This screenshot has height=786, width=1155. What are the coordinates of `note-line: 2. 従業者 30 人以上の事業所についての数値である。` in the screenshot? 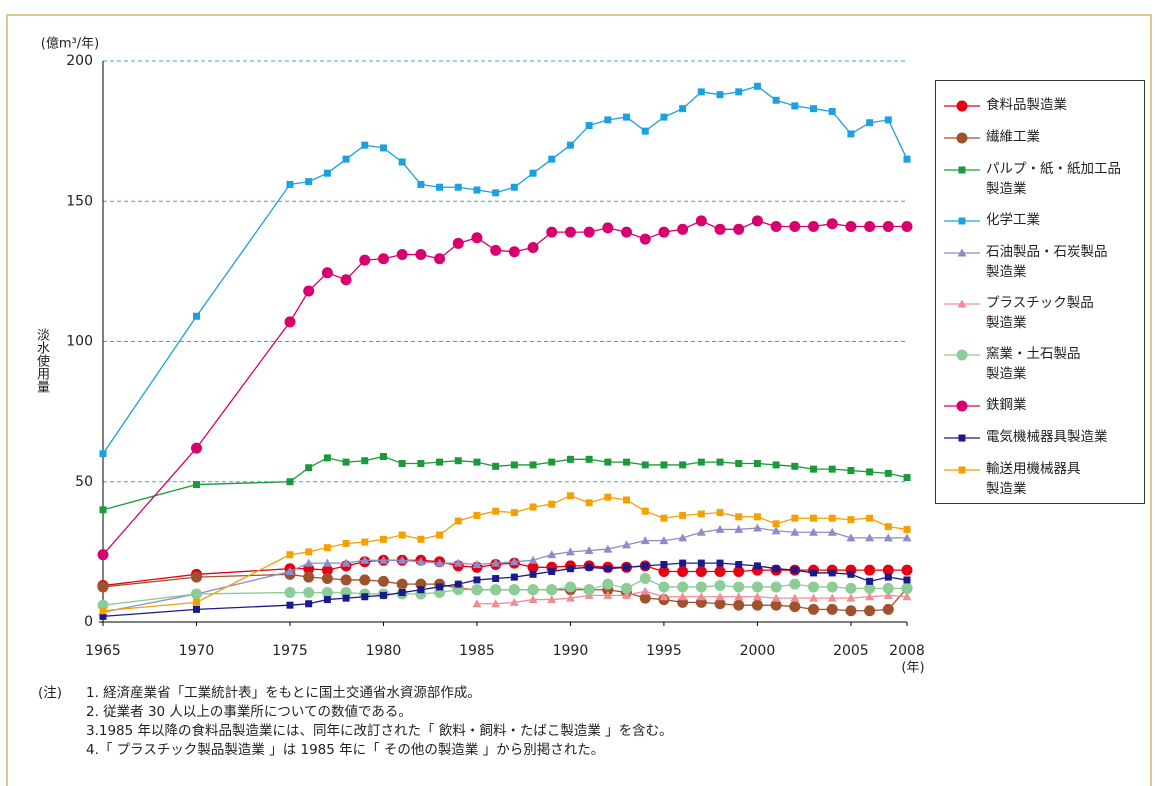 It's located at (249, 712).